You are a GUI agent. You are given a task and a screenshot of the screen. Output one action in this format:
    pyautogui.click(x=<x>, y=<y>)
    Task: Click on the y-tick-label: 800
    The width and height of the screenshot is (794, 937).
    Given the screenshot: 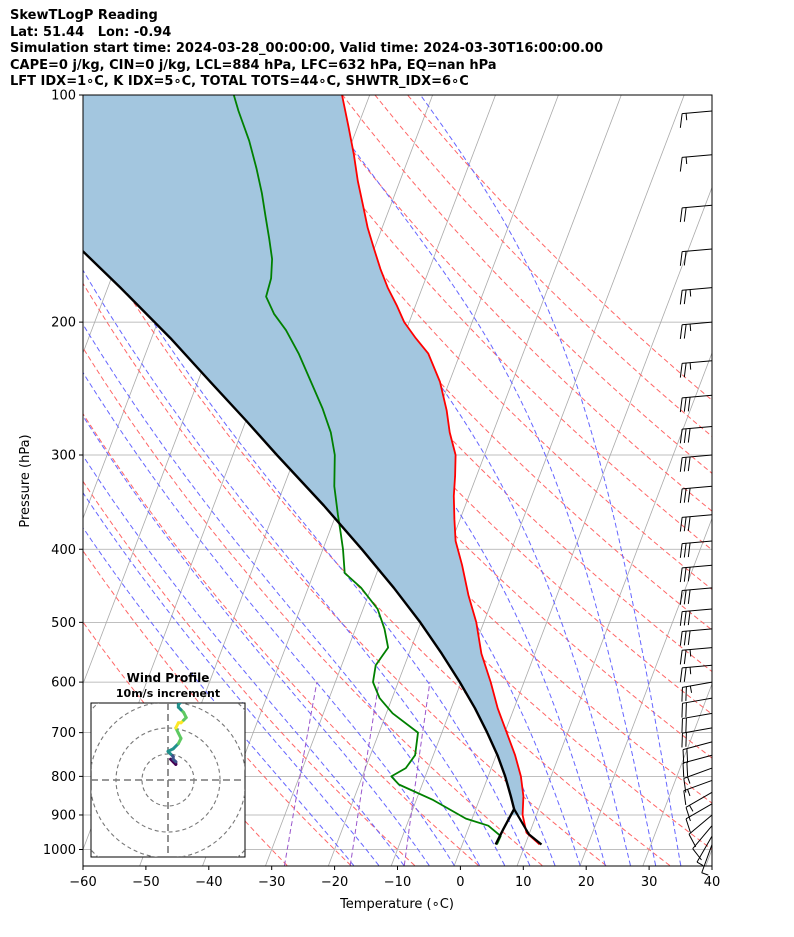 What is the action you would take?
    pyautogui.click(x=63, y=777)
    